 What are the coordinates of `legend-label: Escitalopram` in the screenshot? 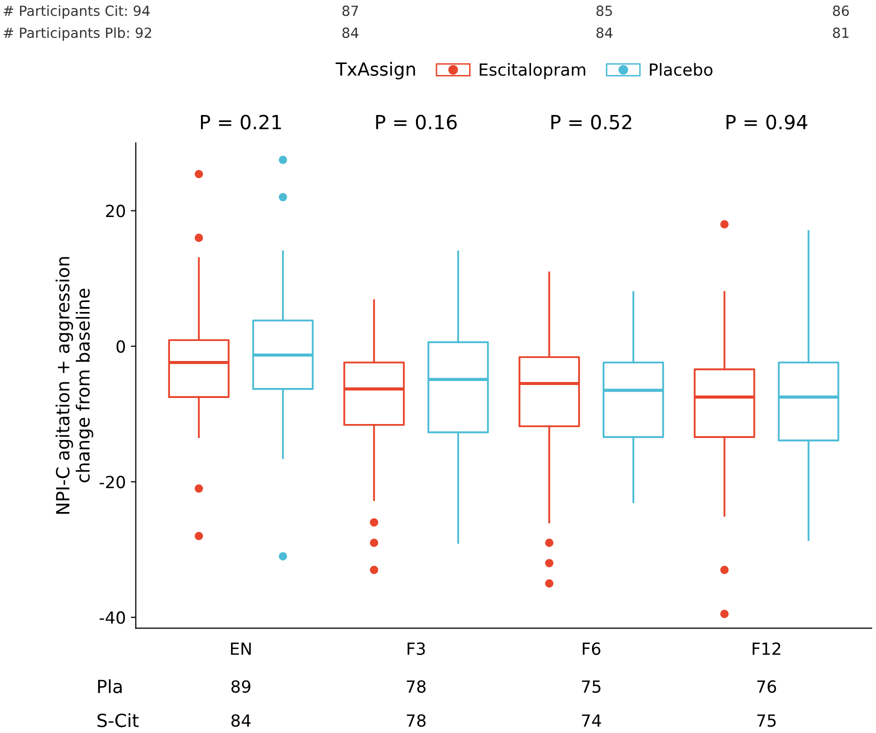 It's located at (533, 71).